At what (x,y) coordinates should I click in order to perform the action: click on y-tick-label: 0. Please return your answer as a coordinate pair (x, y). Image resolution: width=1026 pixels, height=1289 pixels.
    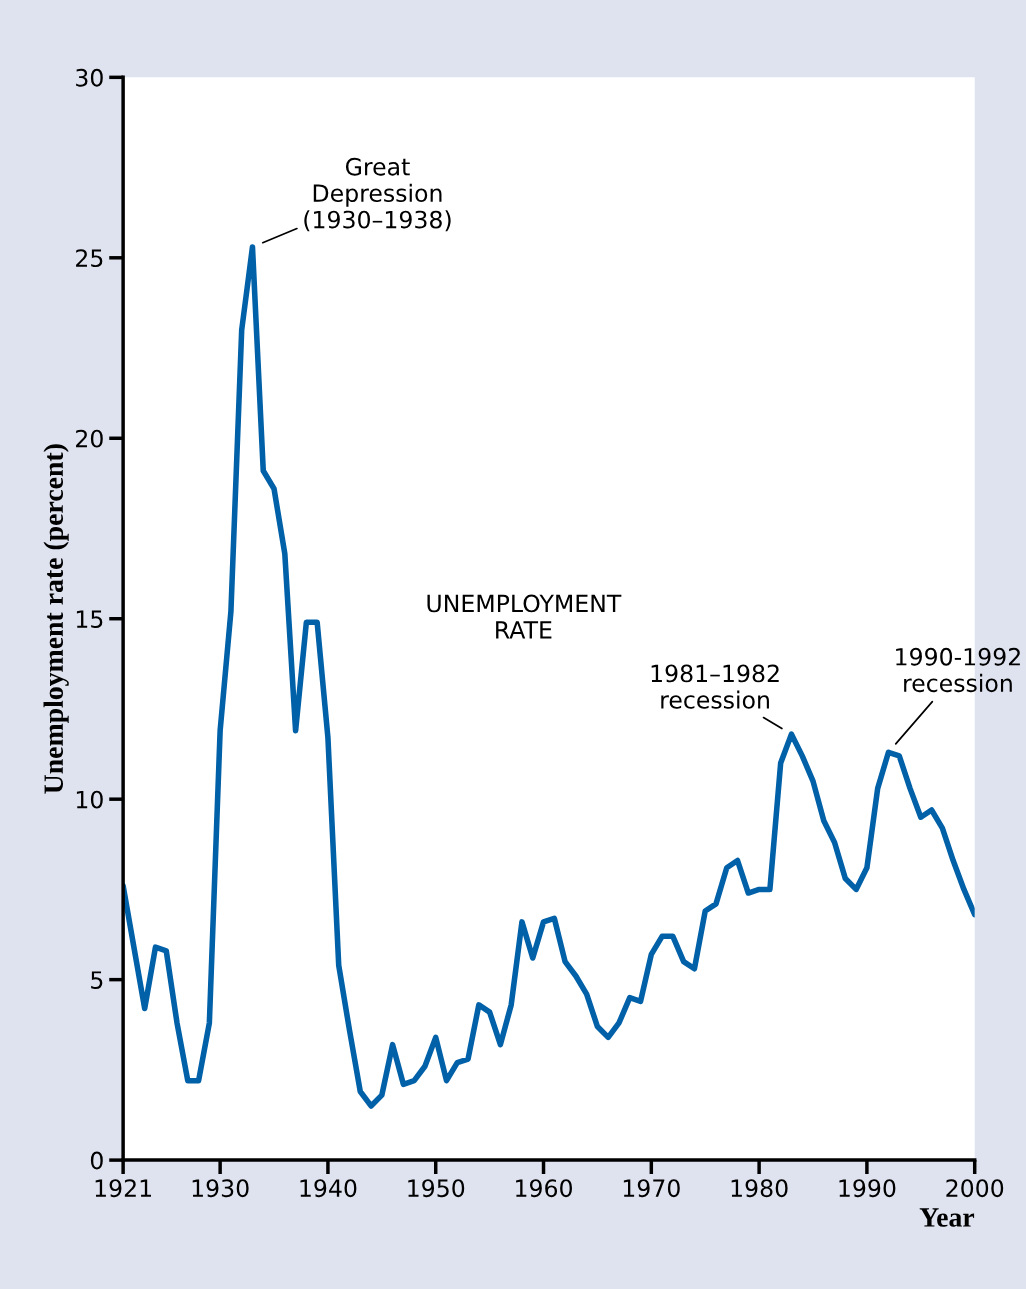
    Looking at the image, I should click on (96, 1160).